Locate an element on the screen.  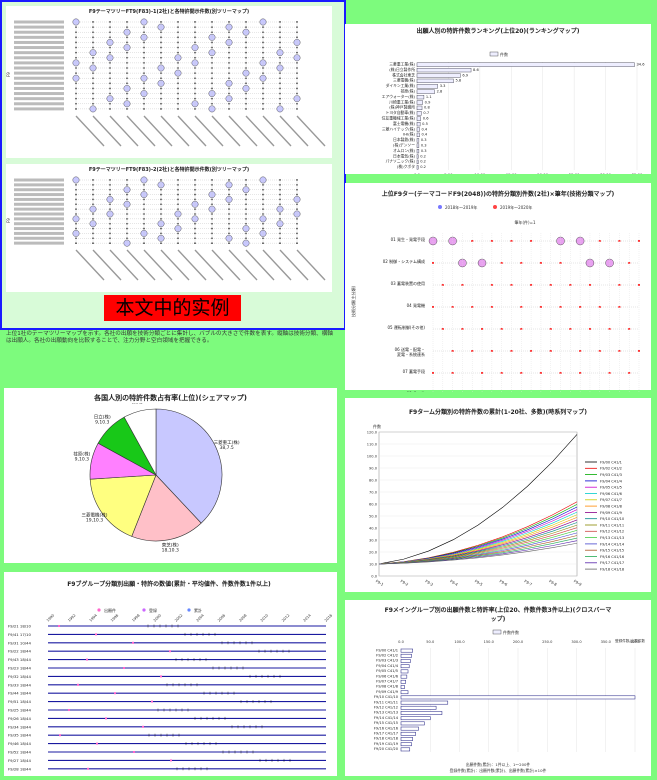
ranking-name: 株式会社東芝 is located at coordinates (403, 74).